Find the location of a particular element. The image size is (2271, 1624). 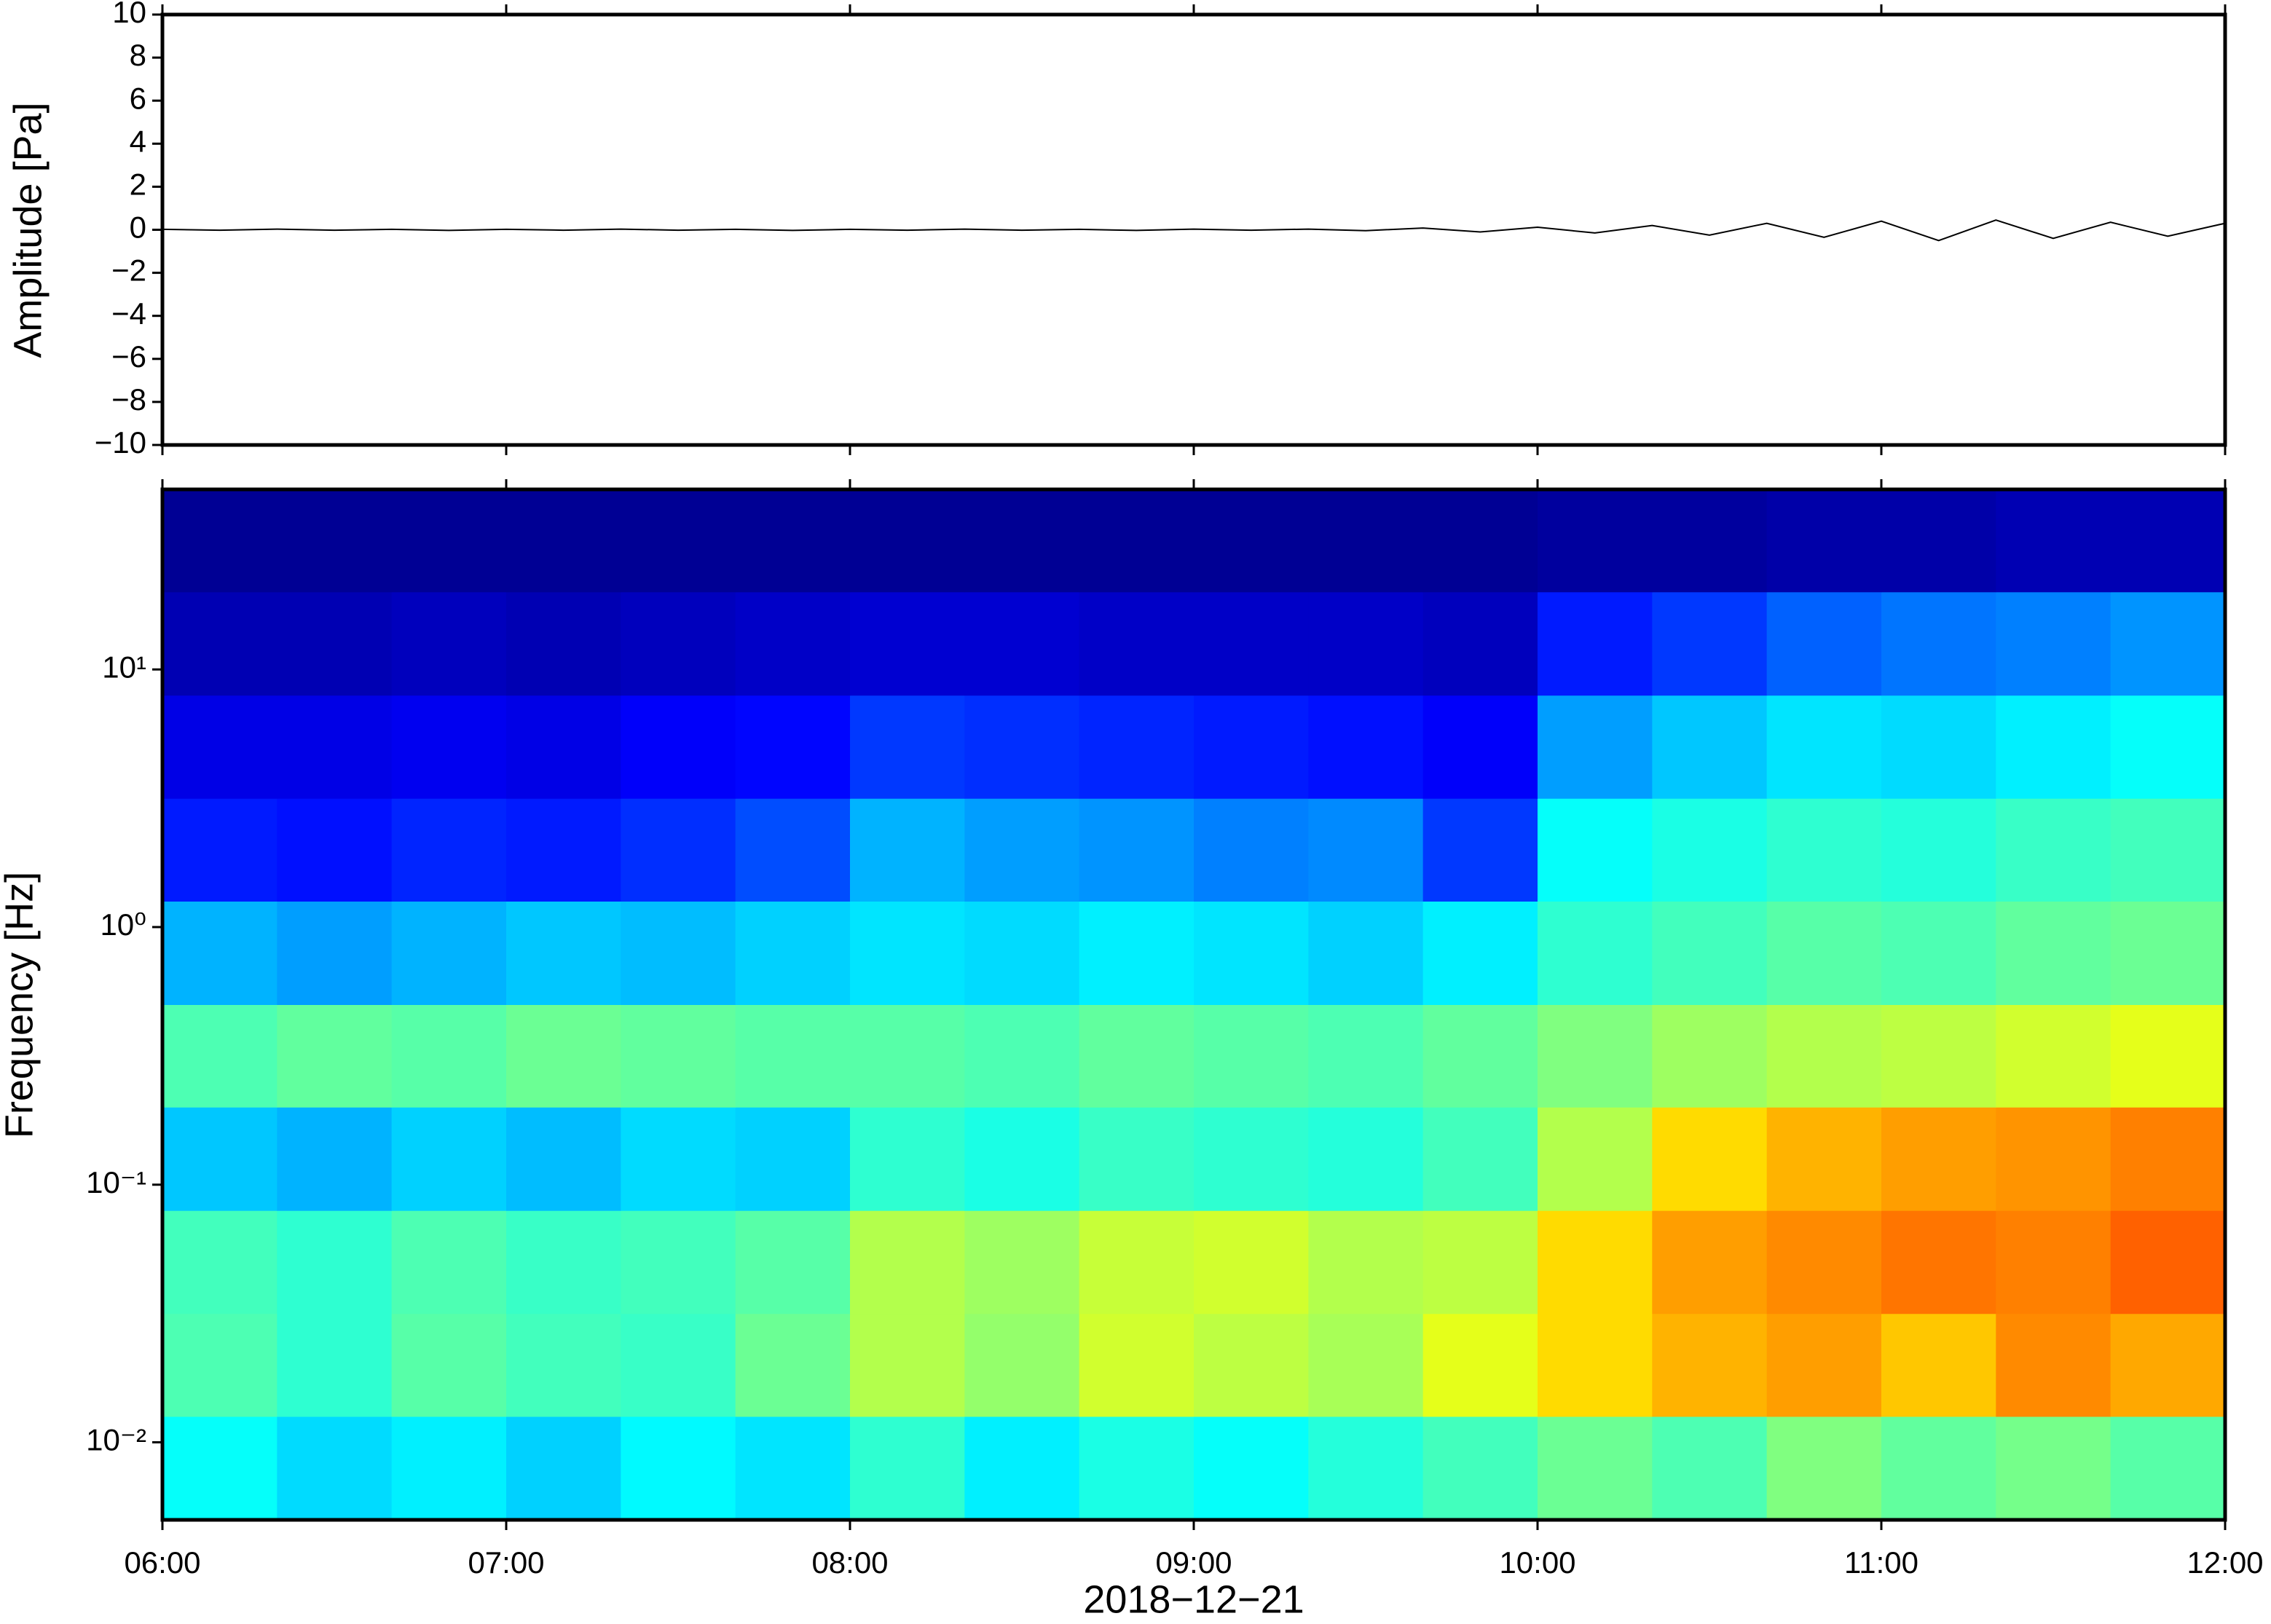

y-tick-label: 6 is located at coordinates (138, 98).